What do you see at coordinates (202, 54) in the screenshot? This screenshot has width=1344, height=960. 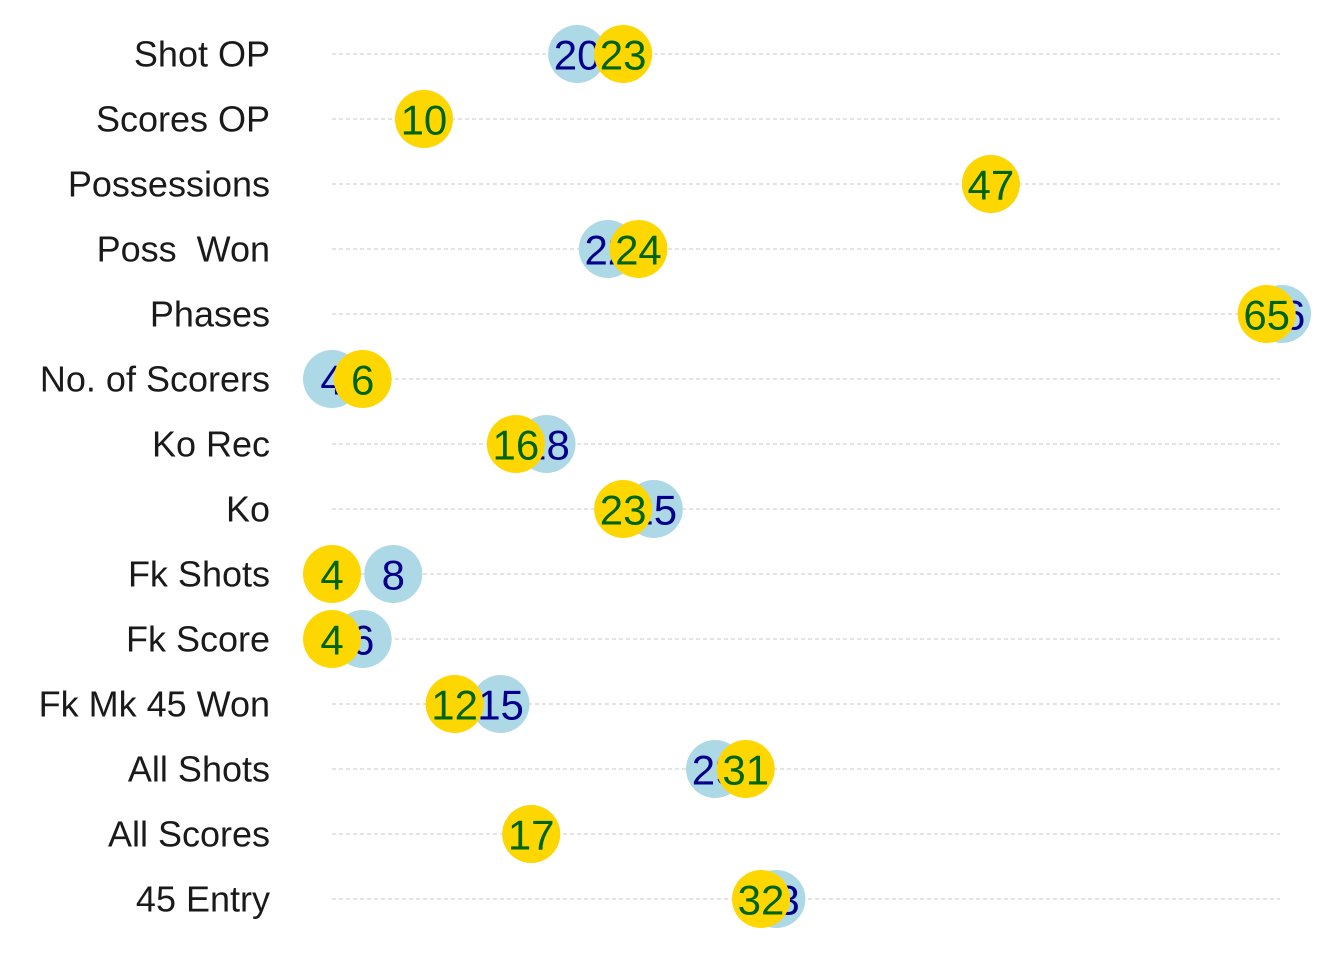 I see `category-label: Shot OP` at bounding box center [202, 54].